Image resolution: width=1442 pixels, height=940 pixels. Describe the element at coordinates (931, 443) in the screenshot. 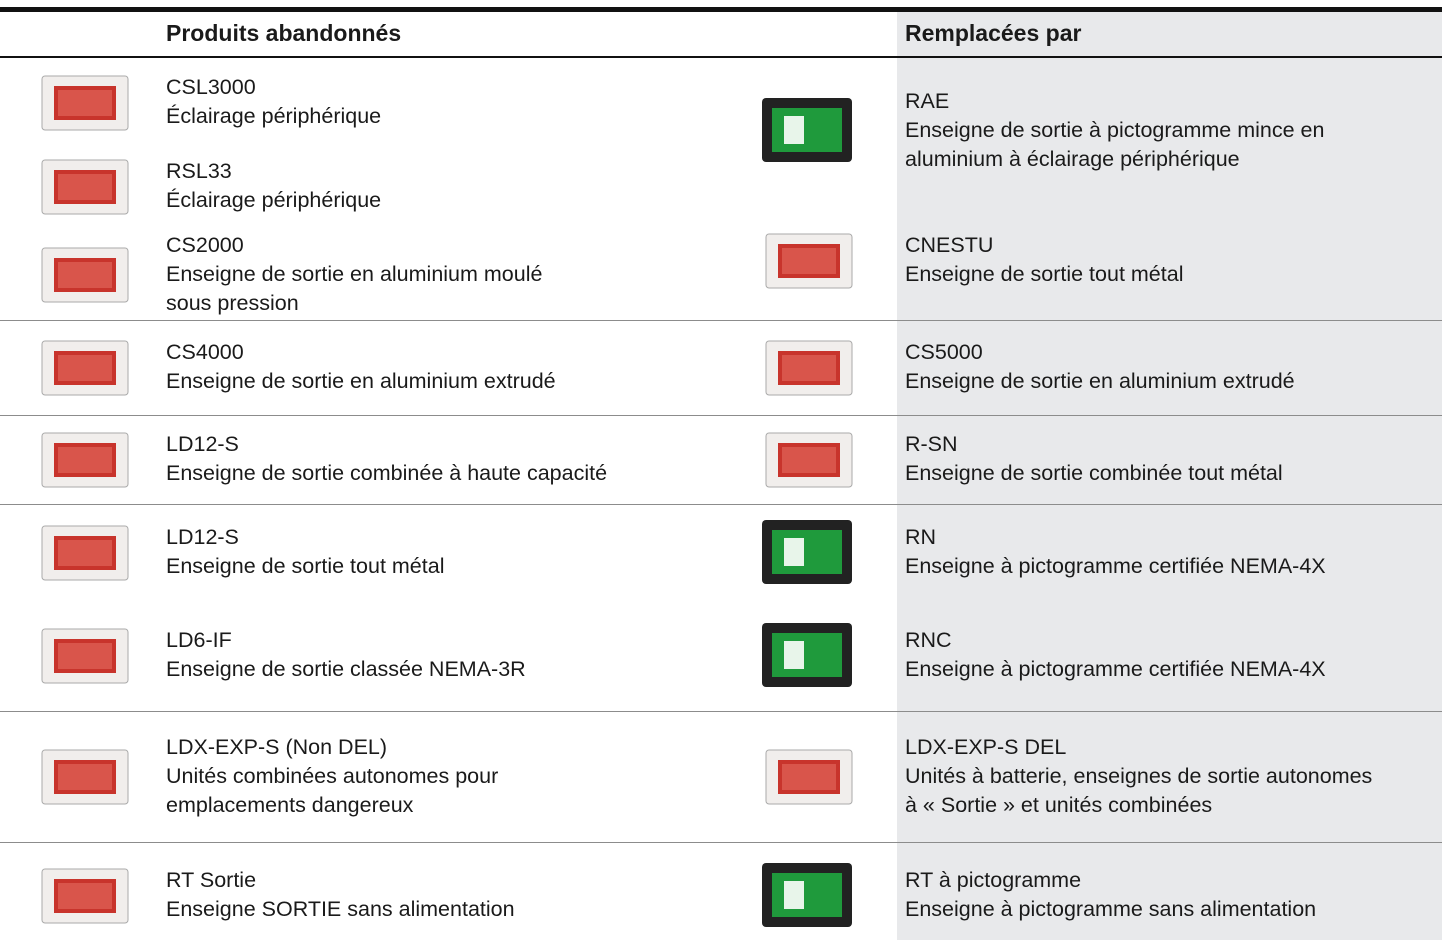

I see `product-code: R-SN` at that location.